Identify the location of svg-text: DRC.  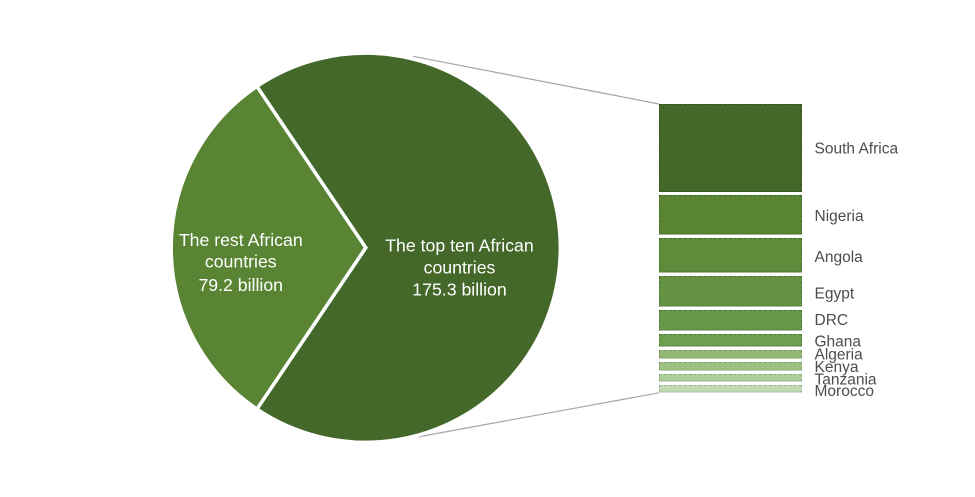
(832, 320).